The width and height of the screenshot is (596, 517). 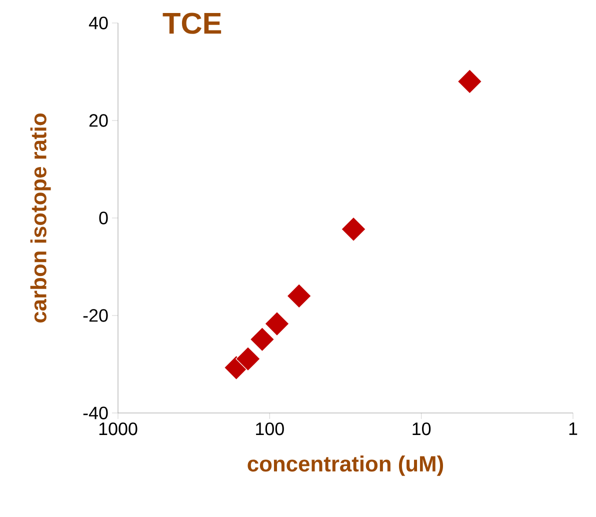 I want to click on y-tick-label: -20, so click(x=95, y=315).